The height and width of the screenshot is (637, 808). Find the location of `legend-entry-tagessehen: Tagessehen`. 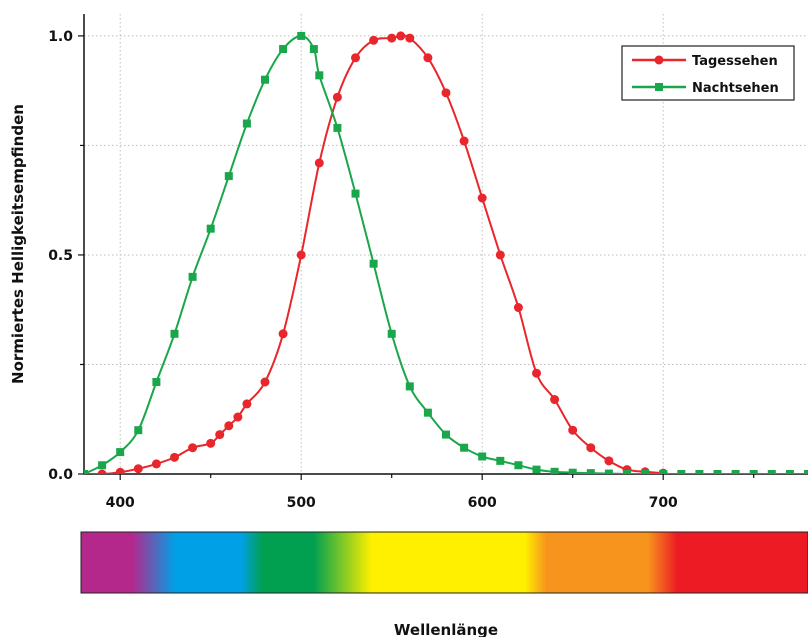

legend-entry-tagessehen: Tagessehen is located at coordinates (705, 61).